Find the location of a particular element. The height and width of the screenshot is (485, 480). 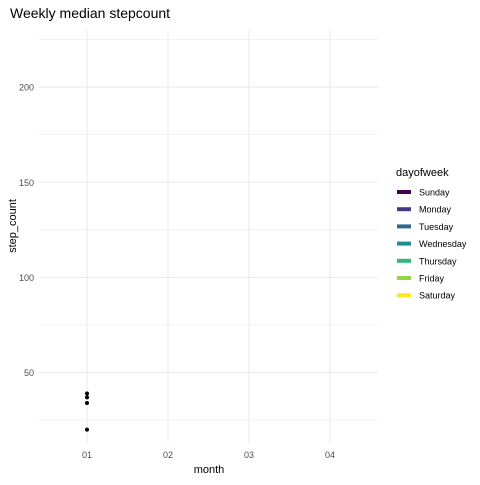

legend-title: dayofweek is located at coordinates (422, 173).